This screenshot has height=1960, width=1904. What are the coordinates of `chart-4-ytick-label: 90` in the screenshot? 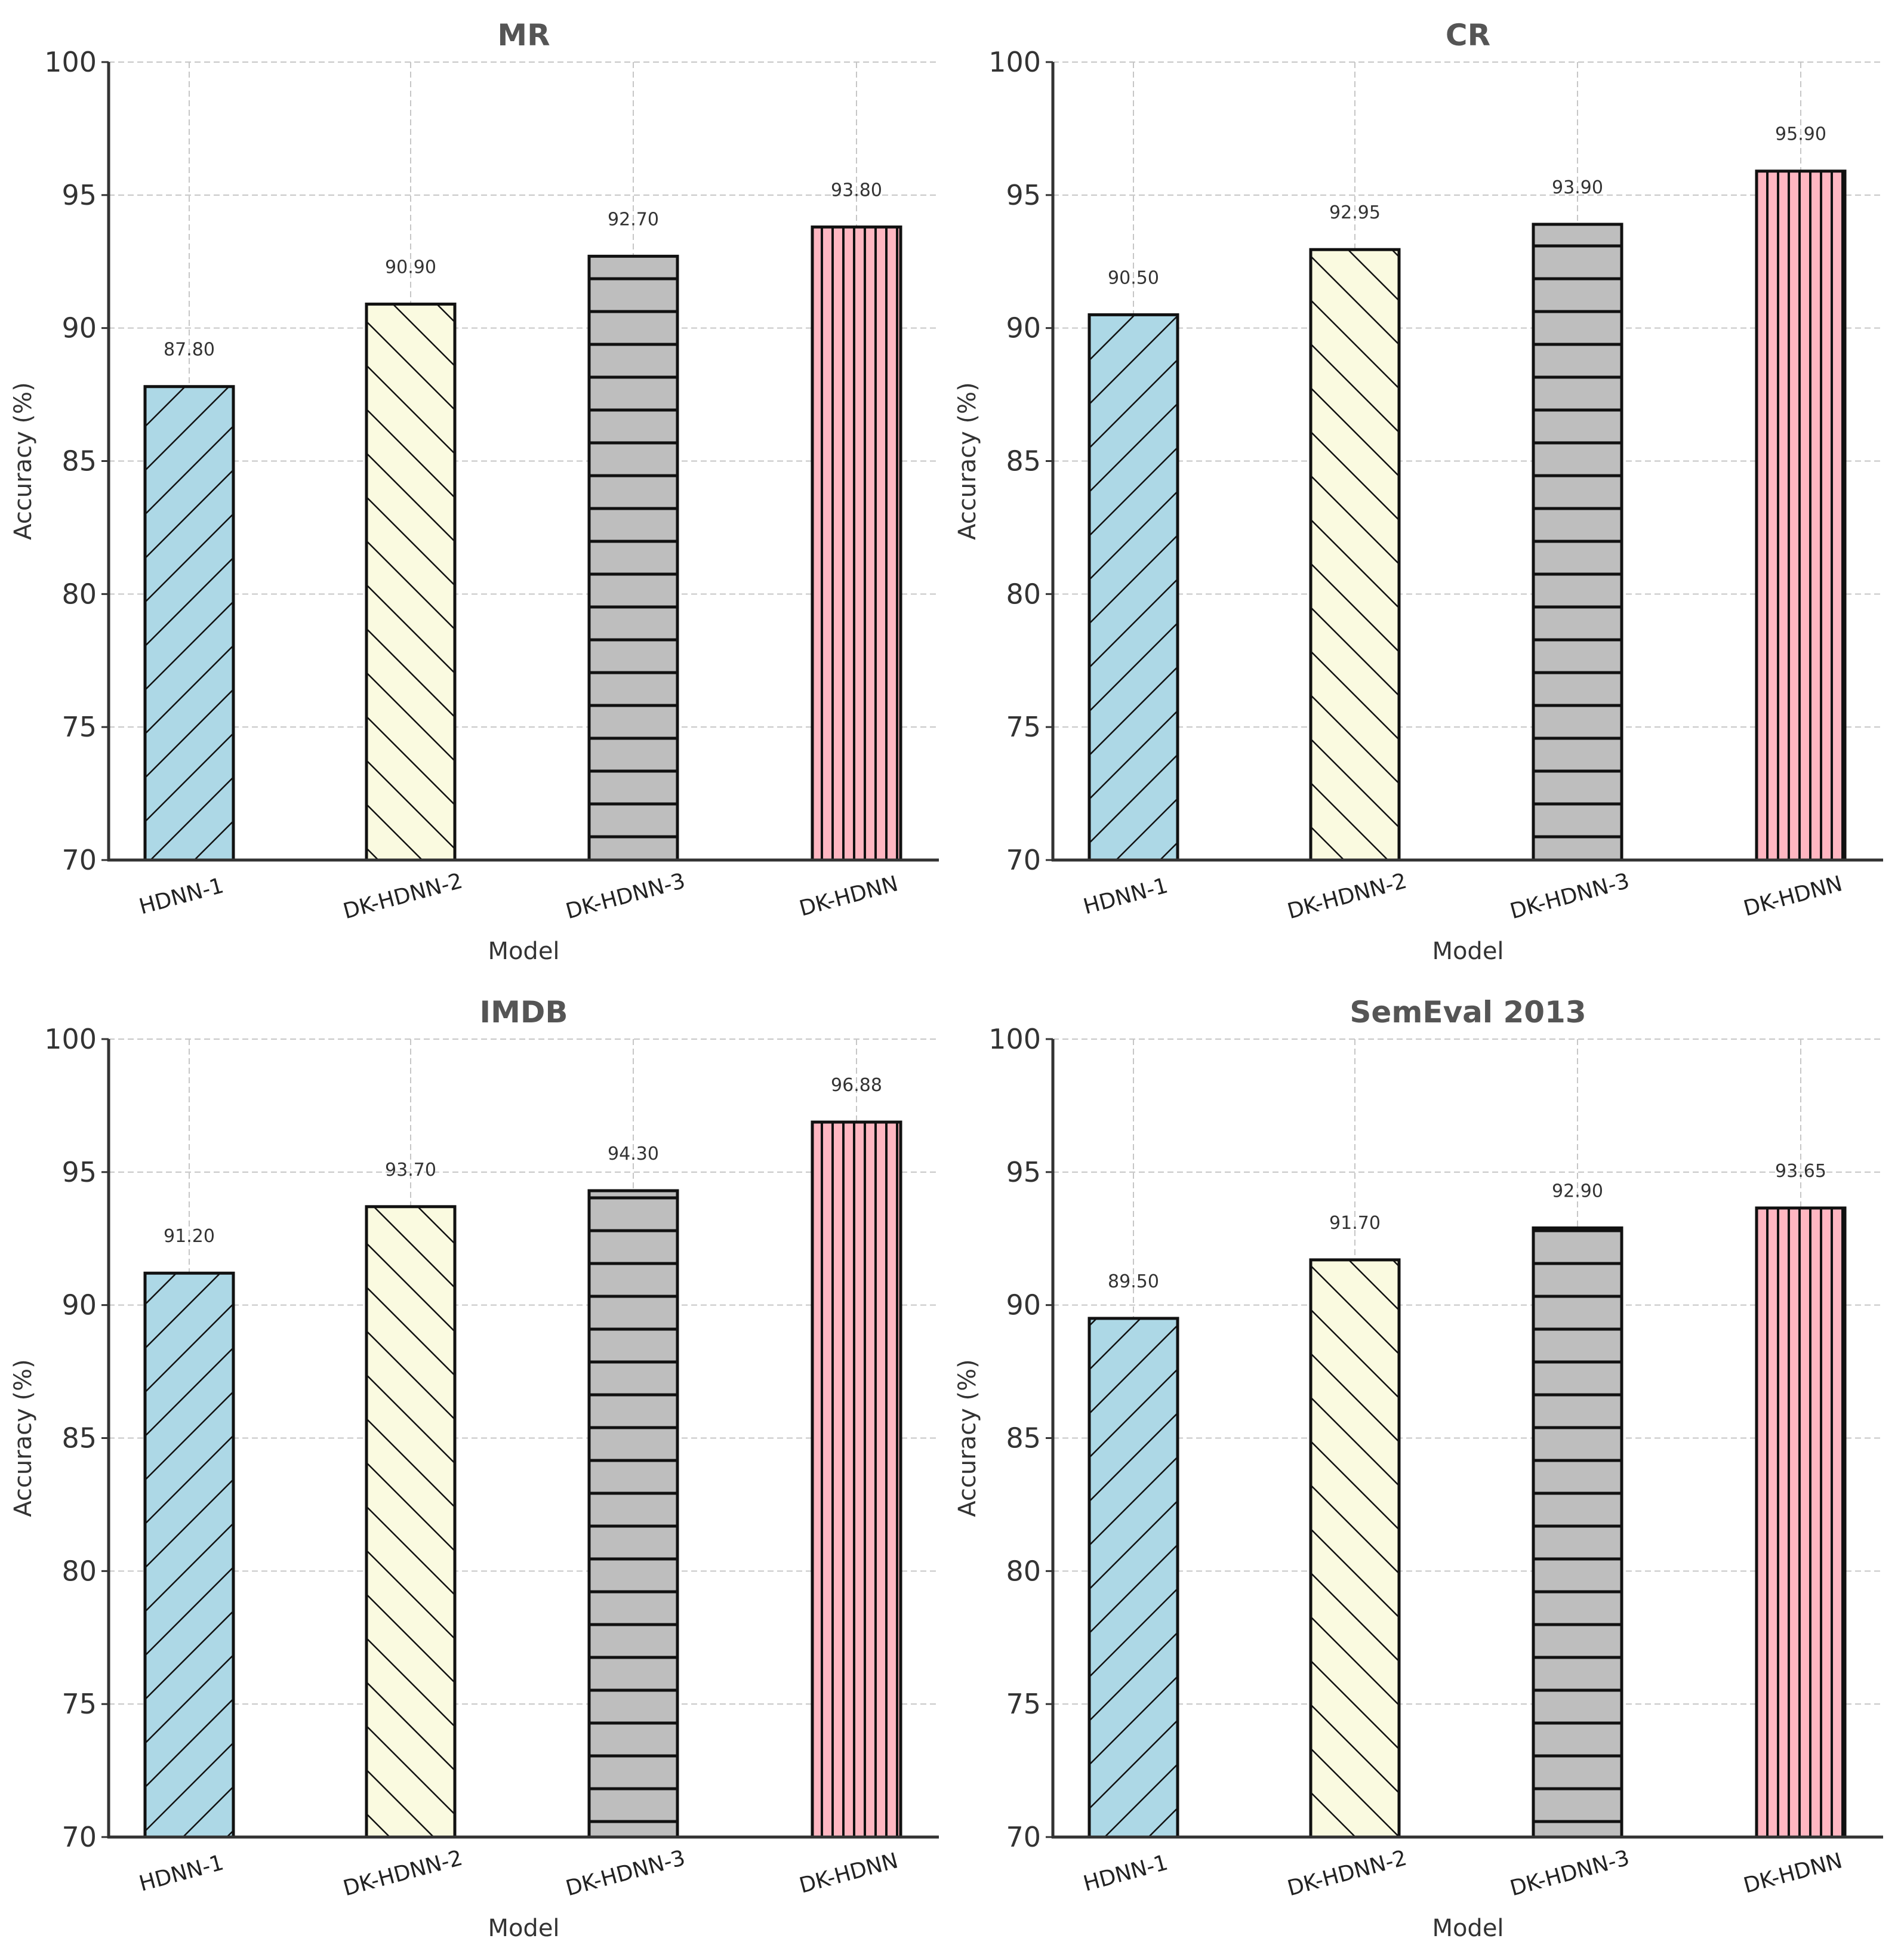 It's located at (1023, 1305).